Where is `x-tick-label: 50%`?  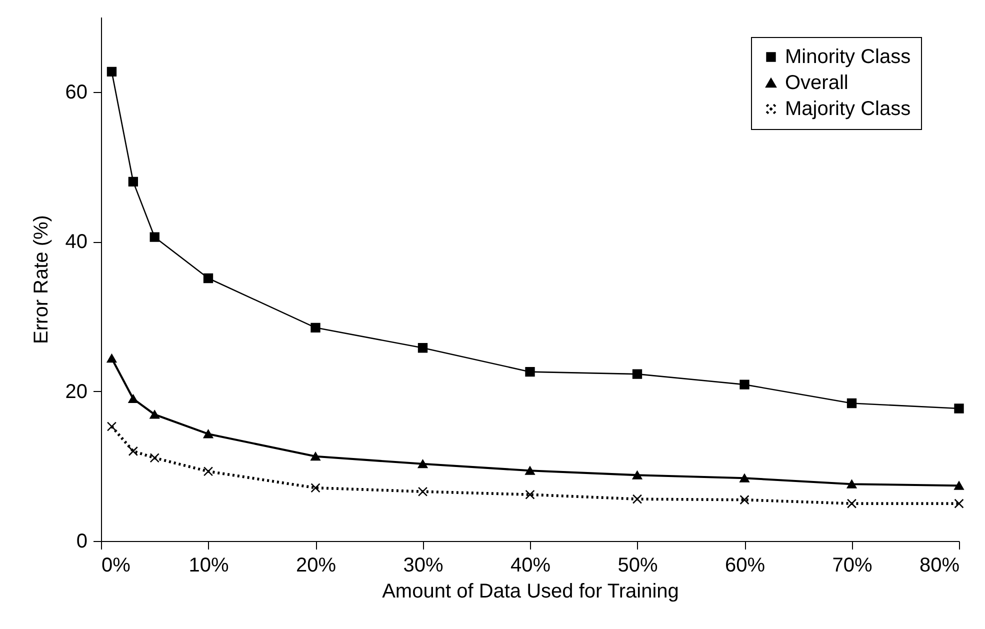
x-tick-label: 50% is located at coordinates (638, 565).